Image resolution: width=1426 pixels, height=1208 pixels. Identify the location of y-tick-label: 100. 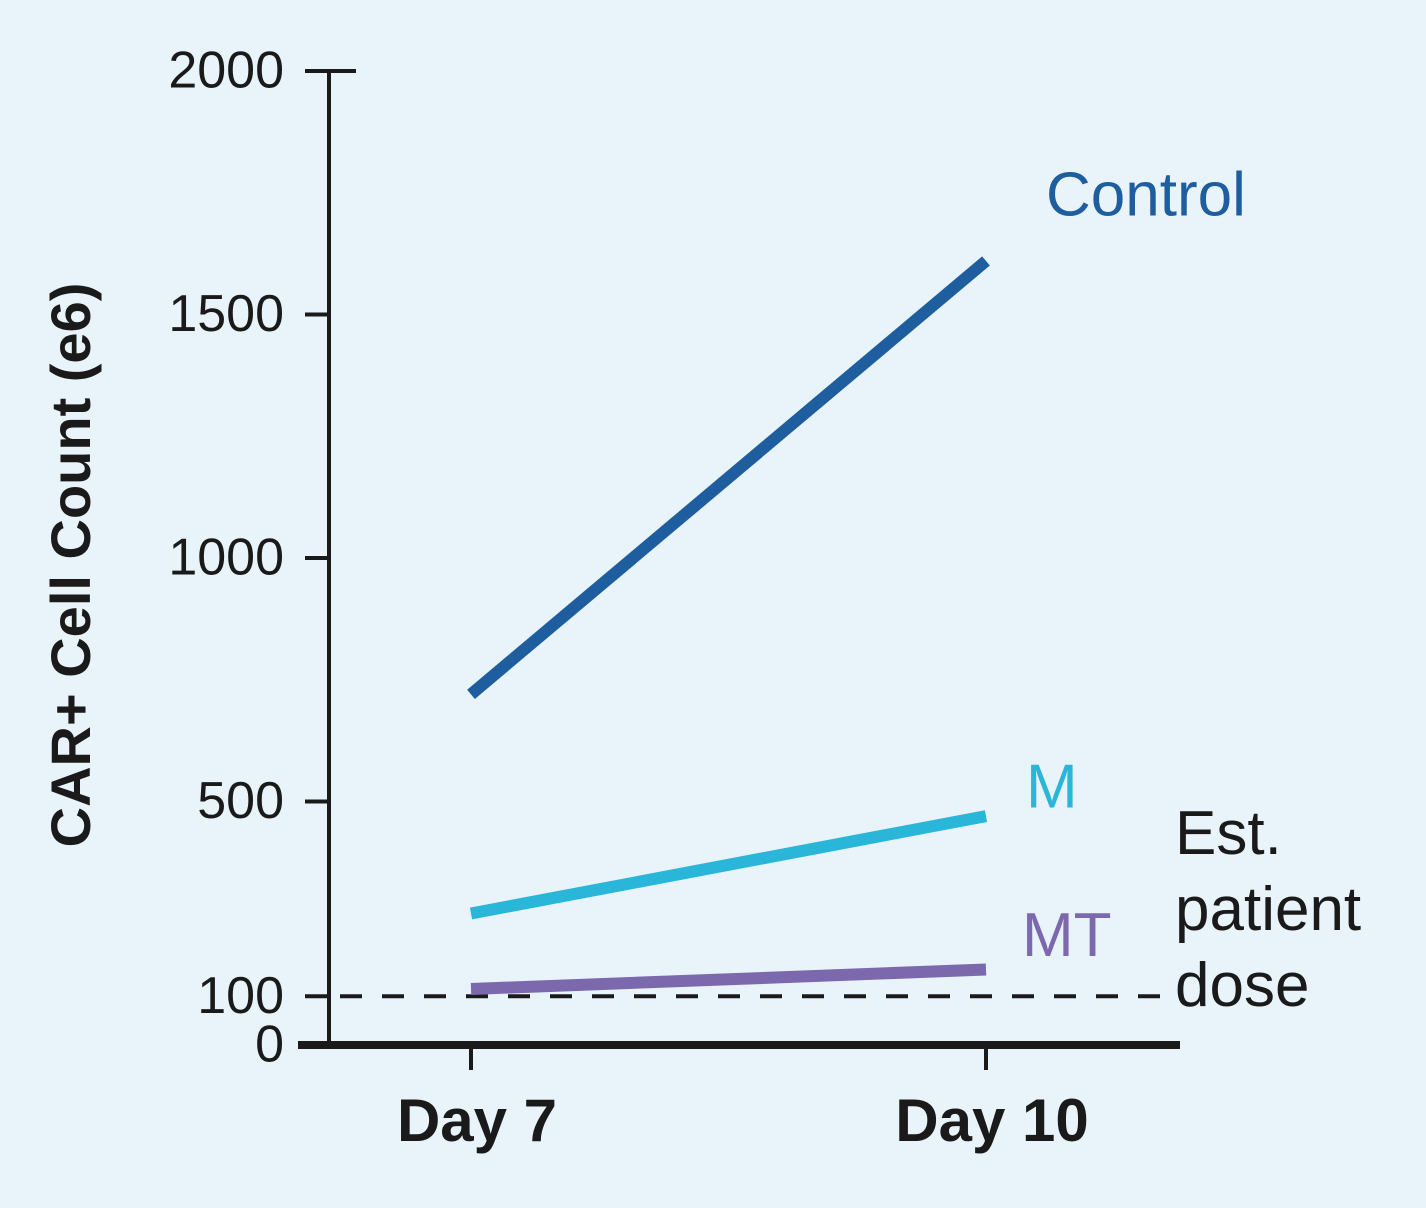
(240, 996).